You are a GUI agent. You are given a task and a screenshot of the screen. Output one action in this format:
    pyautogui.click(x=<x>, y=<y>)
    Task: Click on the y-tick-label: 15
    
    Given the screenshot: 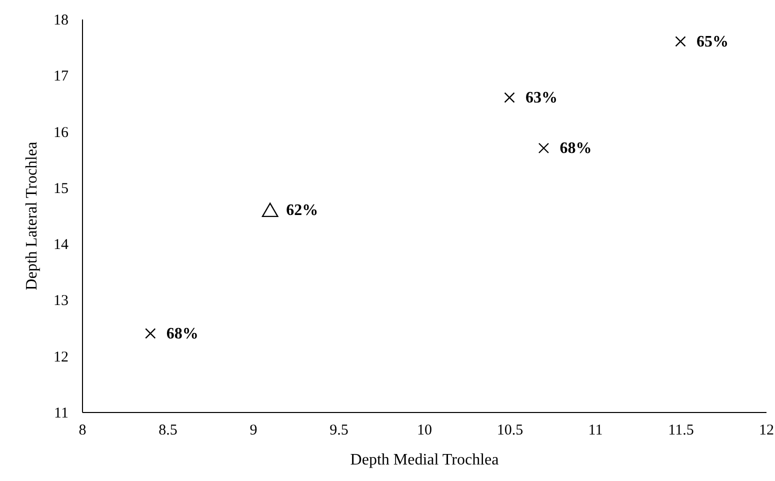 What is the action you would take?
    pyautogui.click(x=61, y=188)
    